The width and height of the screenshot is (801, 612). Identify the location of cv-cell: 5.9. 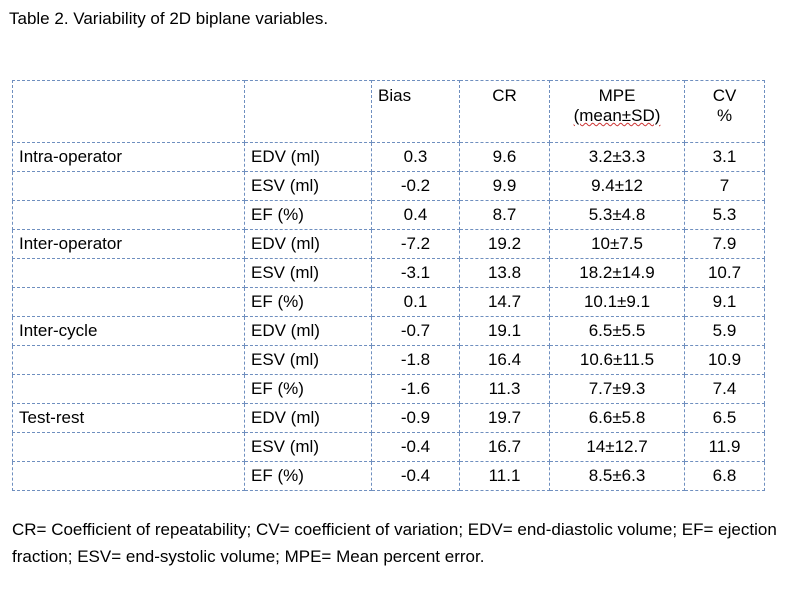
(724, 331).